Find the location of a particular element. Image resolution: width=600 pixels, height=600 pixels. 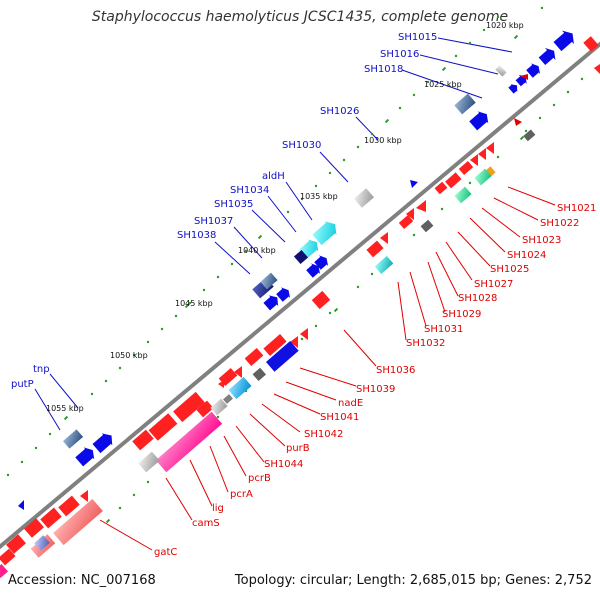

gene-label-sh1037: SH1037 is located at coordinates (213, 221).